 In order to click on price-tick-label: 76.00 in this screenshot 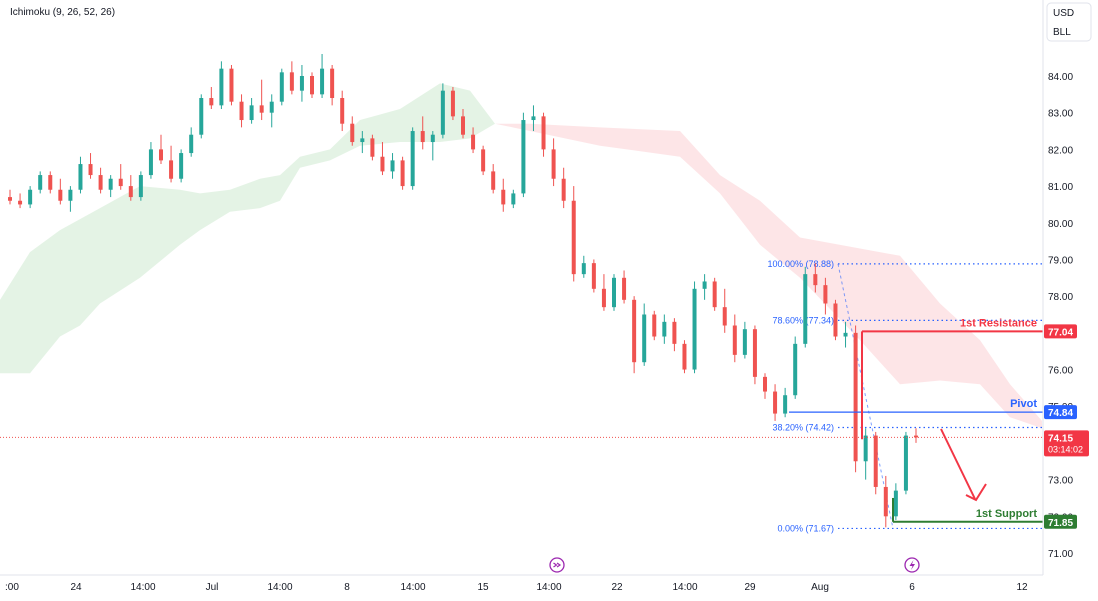, I will do `click(1060, 371)`.